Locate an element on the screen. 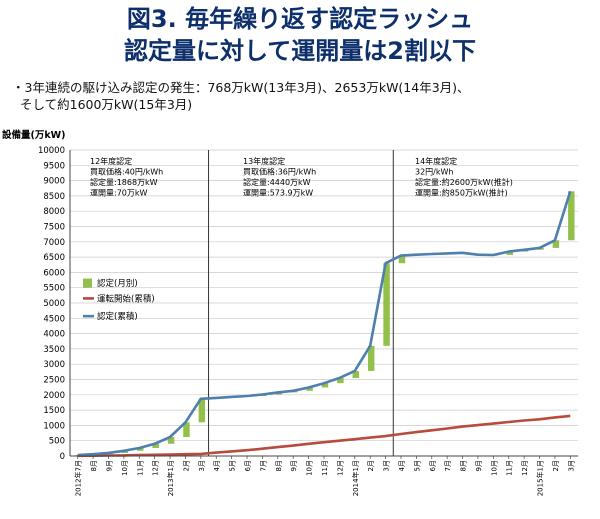 This screenshot has height=519, width=600. y-tick-label: 5500 is located at coordinates (54, 289).